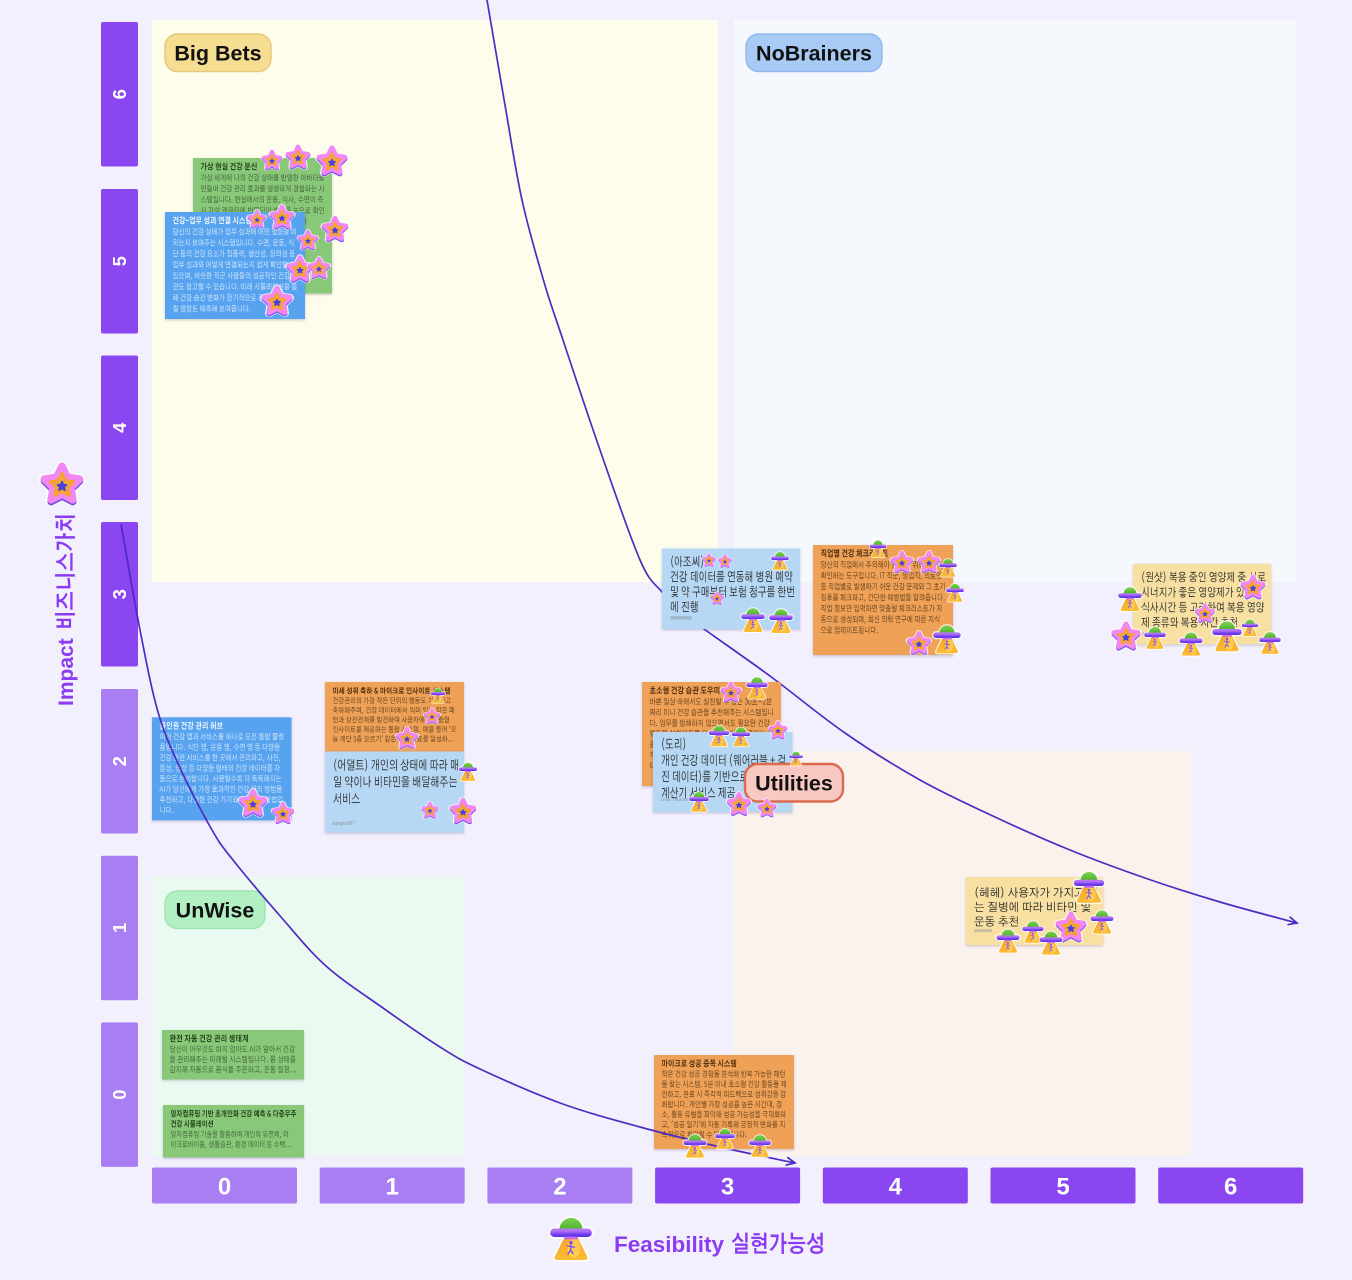  What do you see at coordinates (676, 799) in the screenshot?
I see `svg-text: Uma Thurman` at bounding box center [676, 799].